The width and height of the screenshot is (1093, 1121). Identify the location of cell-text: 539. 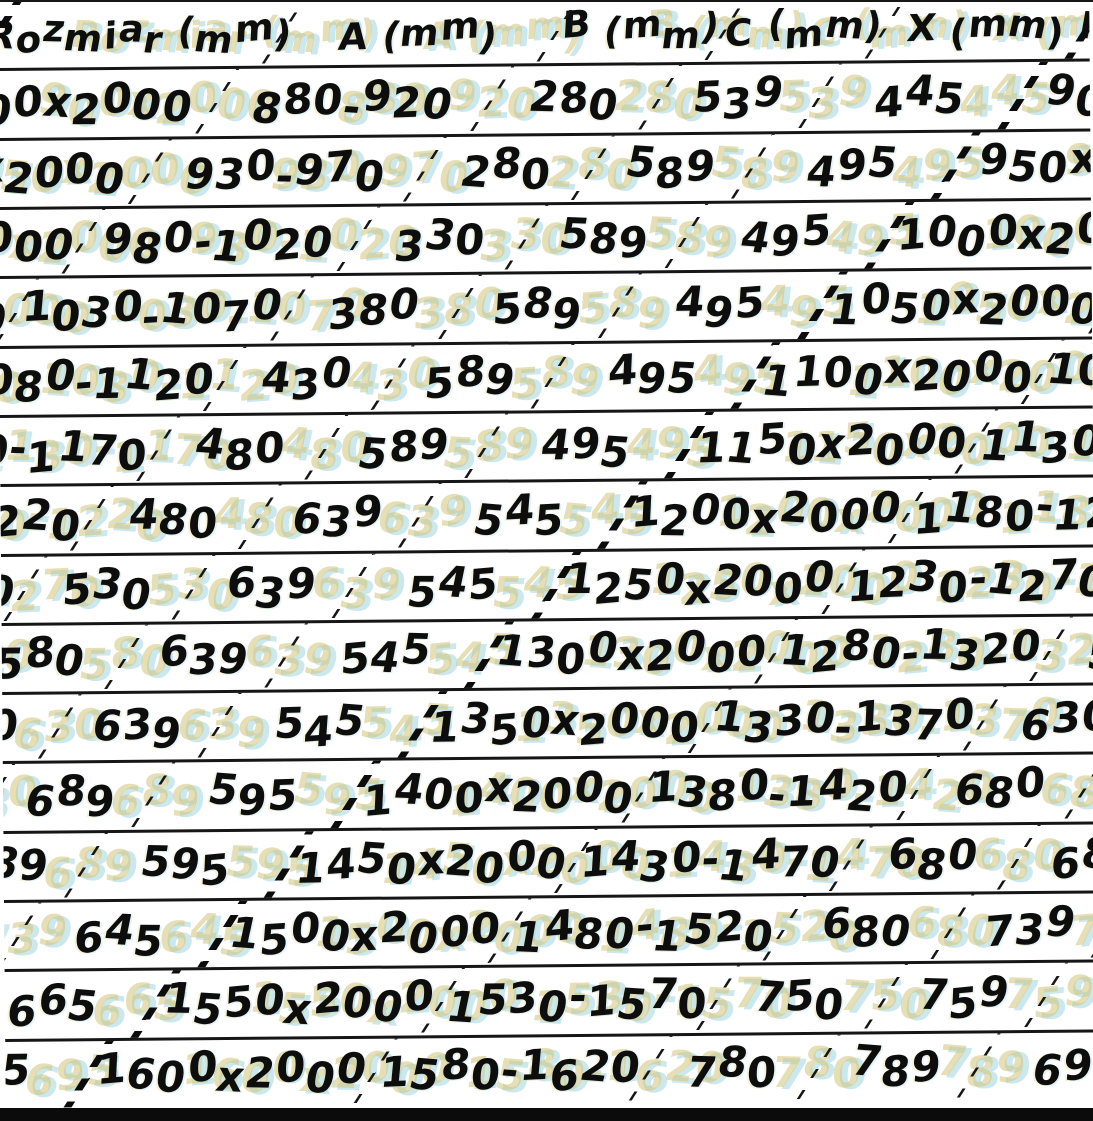
(740, 97).